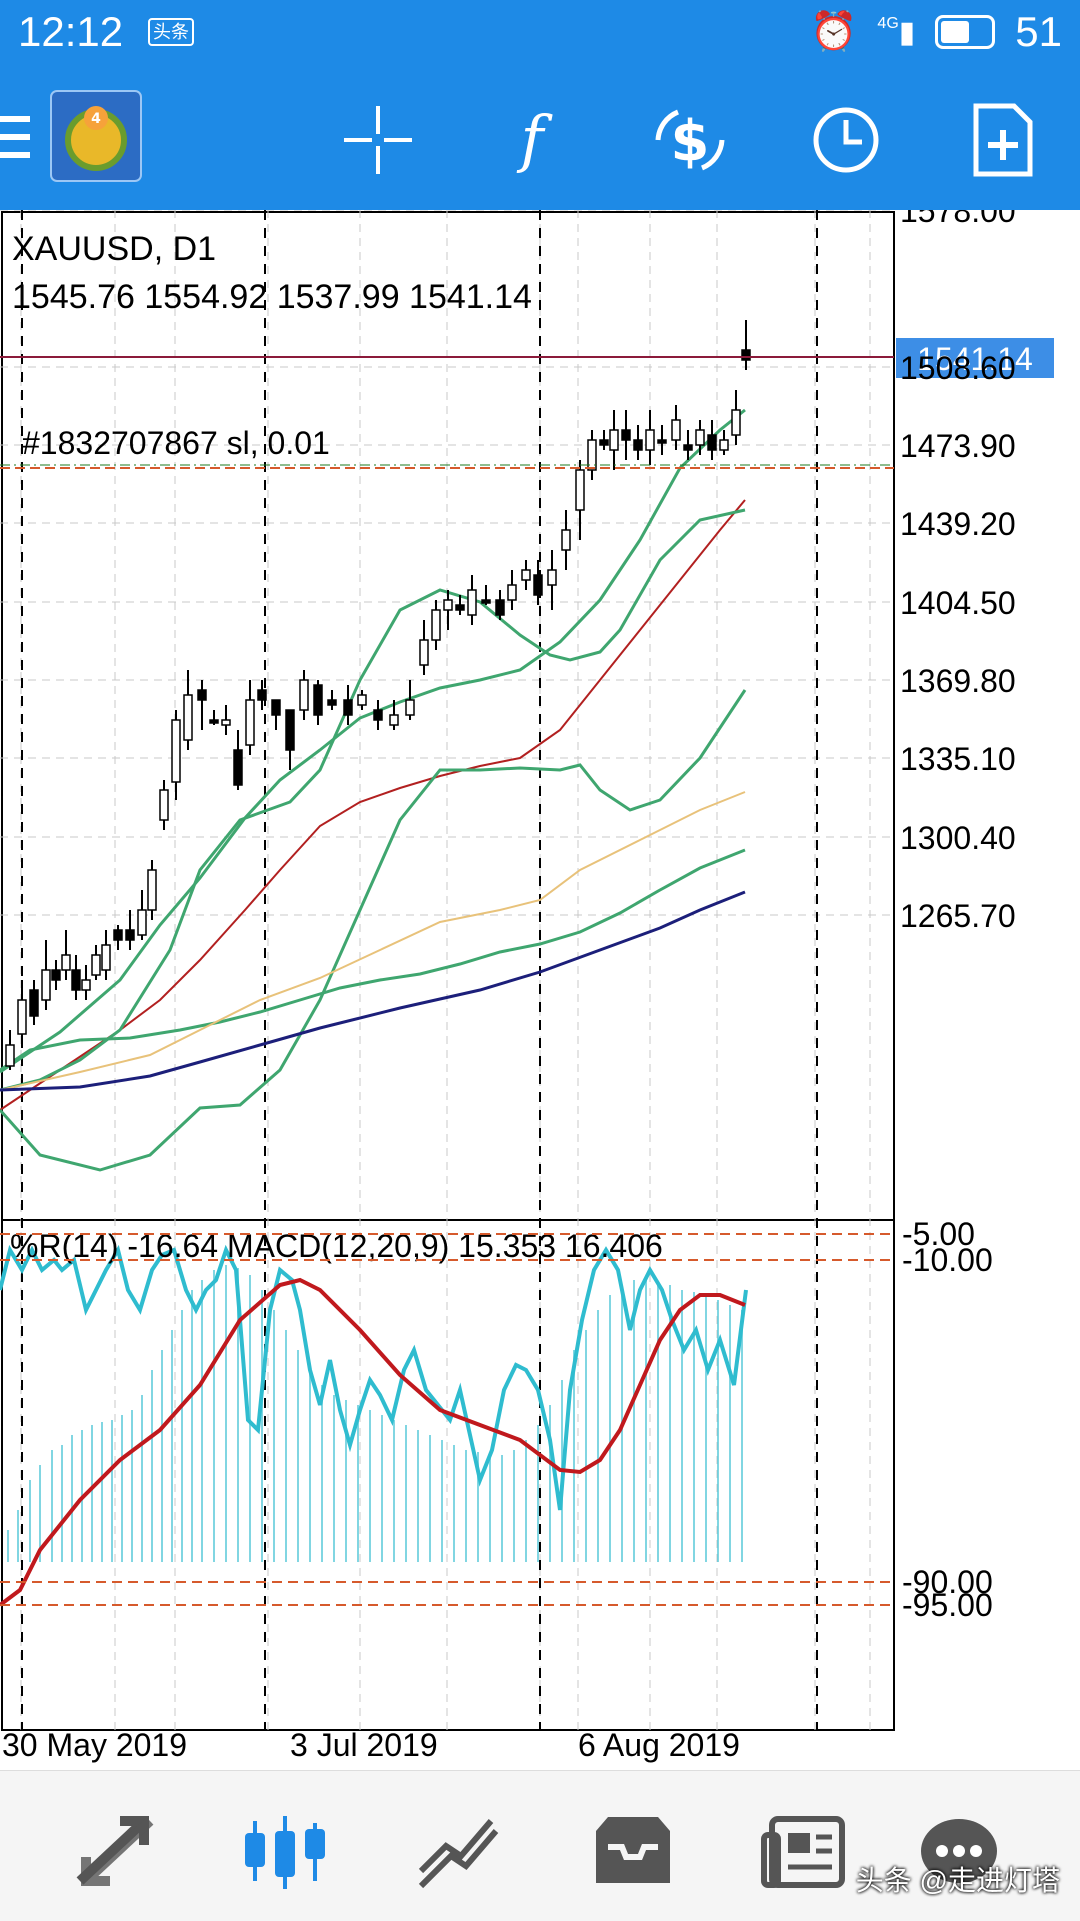  What do you see at coordinates (171, 32) in the screenshot?
I see `news-badge: 头条` at bounding box center [171, 32].